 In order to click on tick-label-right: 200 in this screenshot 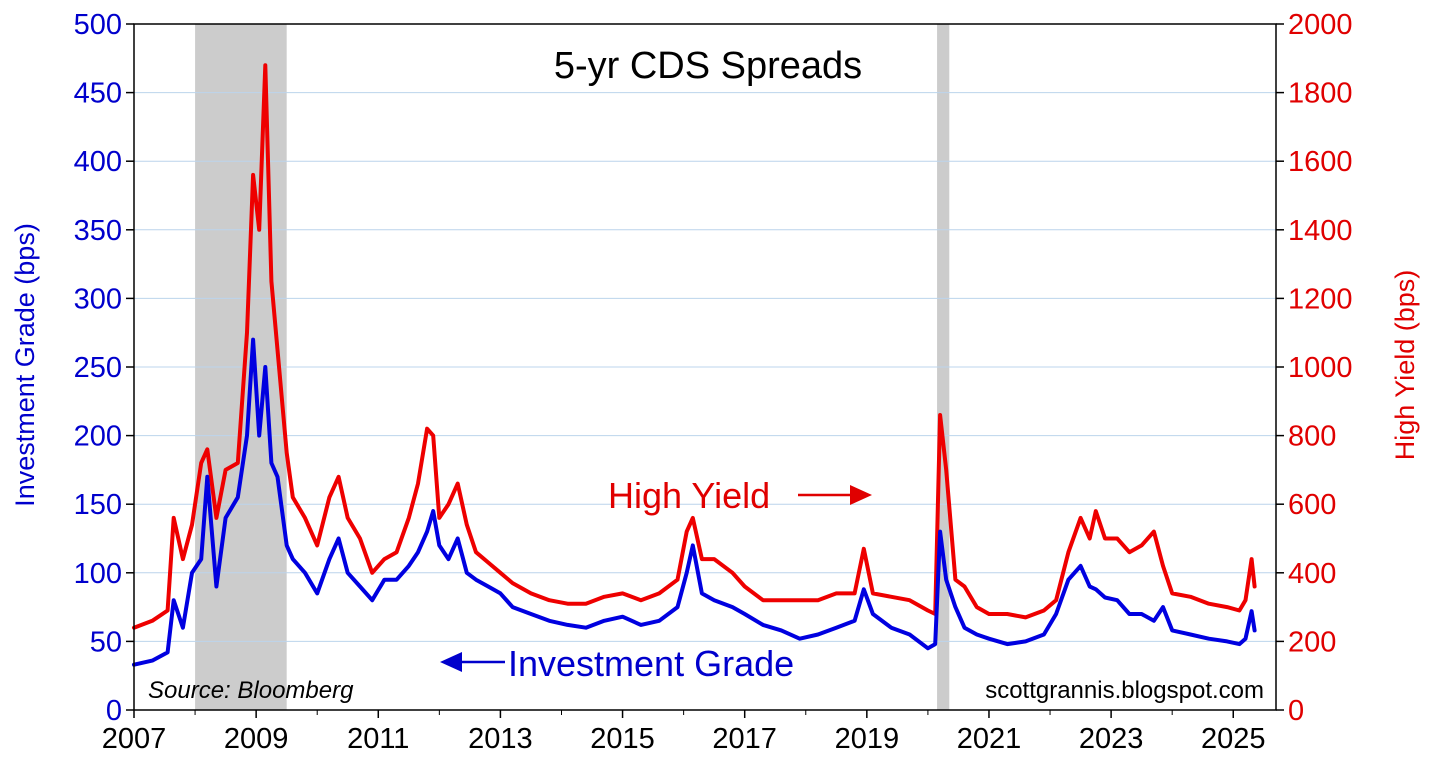, I will do `click(1312, 642)`.